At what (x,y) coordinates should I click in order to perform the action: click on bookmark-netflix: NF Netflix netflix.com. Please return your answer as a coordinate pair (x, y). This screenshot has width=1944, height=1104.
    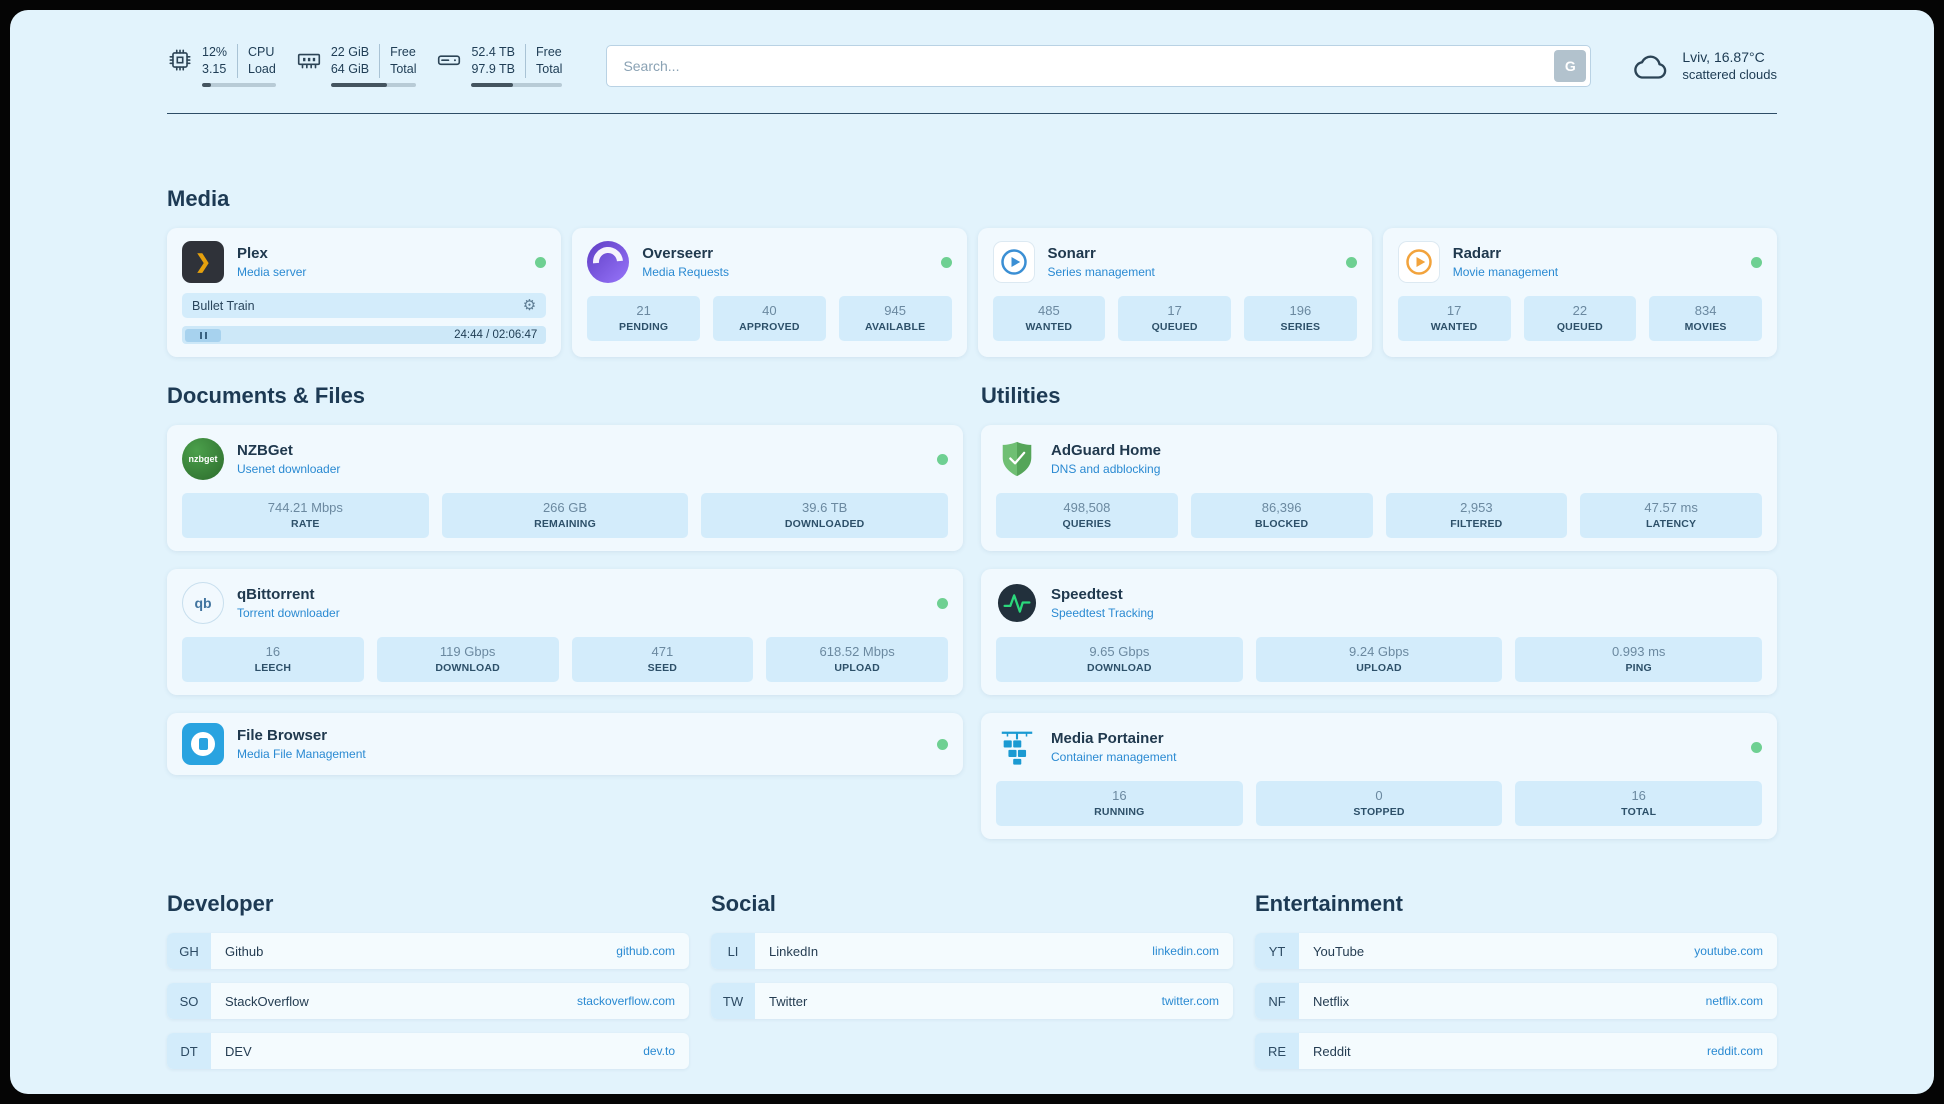
    Looking at the image, I should click on (1516, 1001).